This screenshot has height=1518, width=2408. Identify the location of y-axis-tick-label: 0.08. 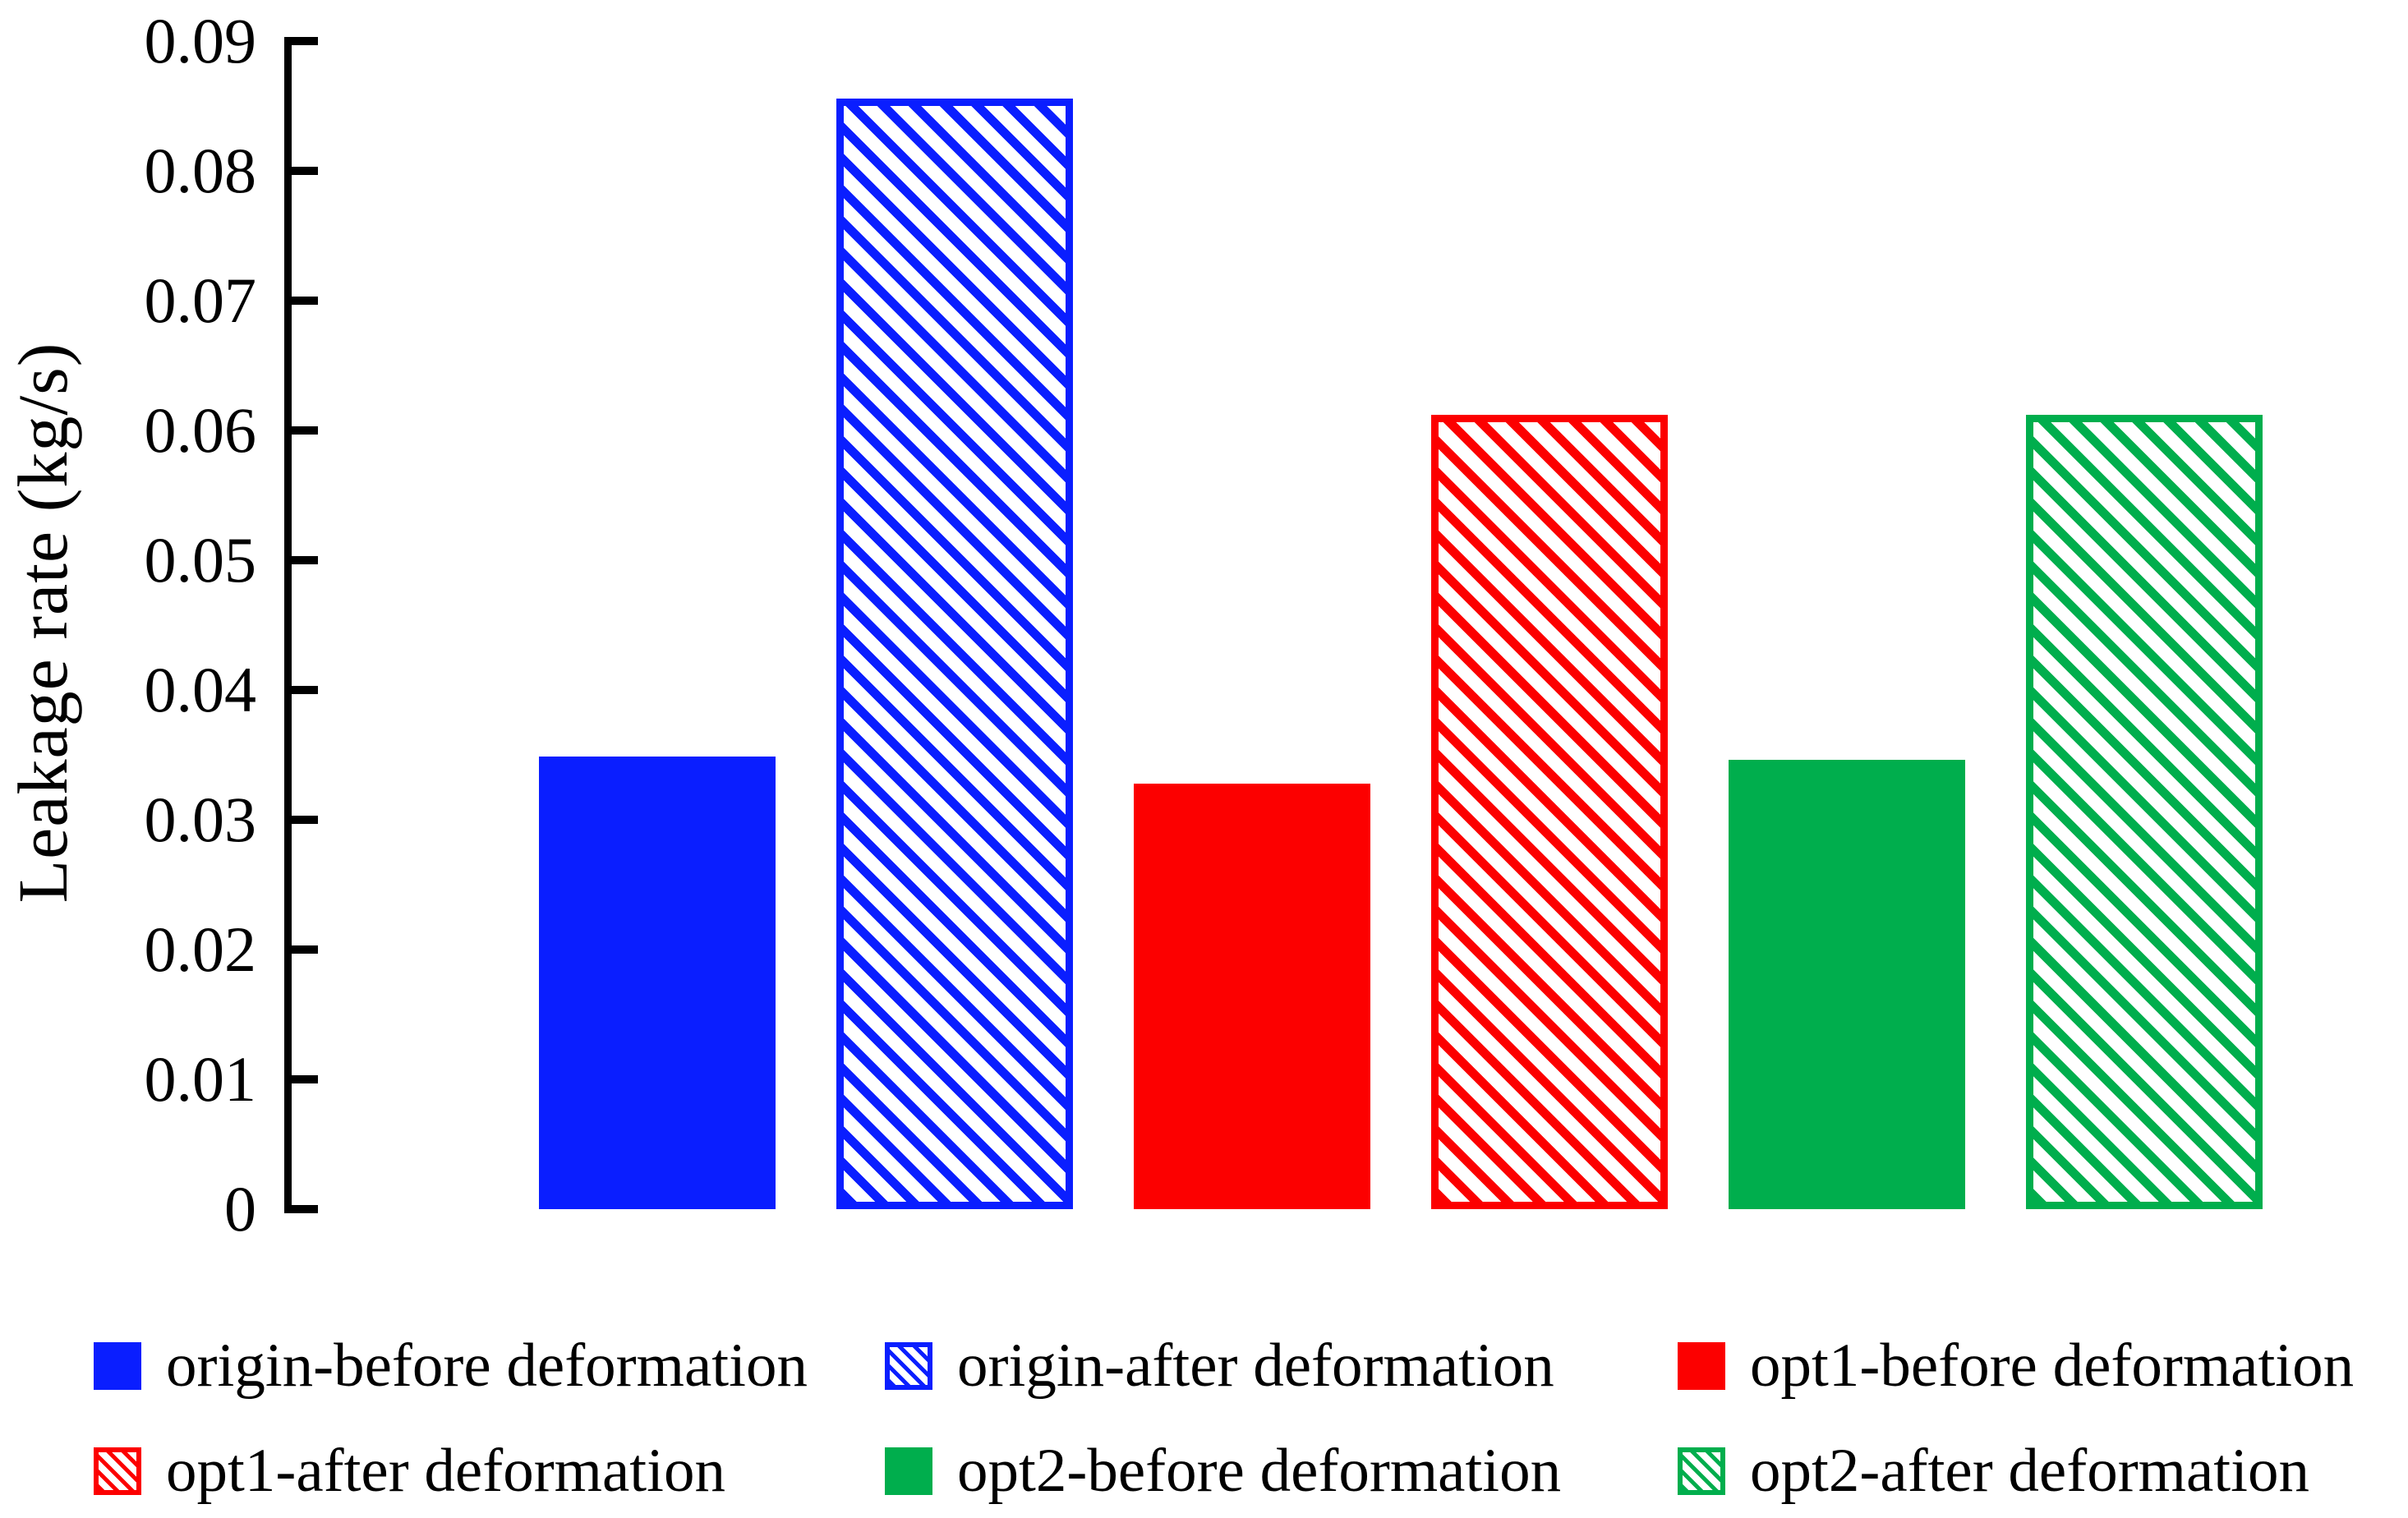
(200, 170).